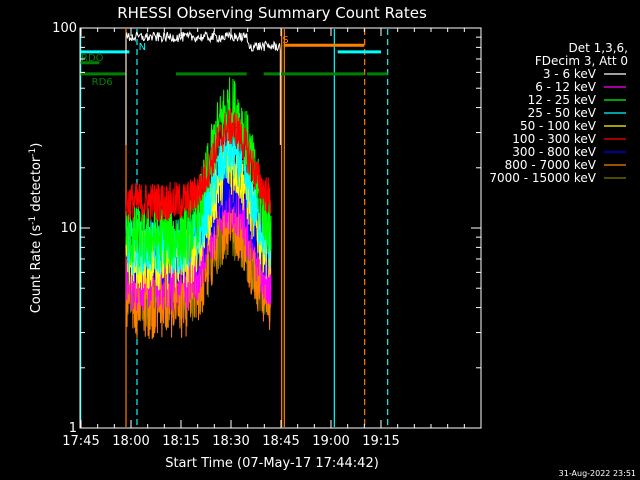 The image size is (640, 480). I want to click on legend-label-i4: 50 - 100 keV, so click(558, 126).